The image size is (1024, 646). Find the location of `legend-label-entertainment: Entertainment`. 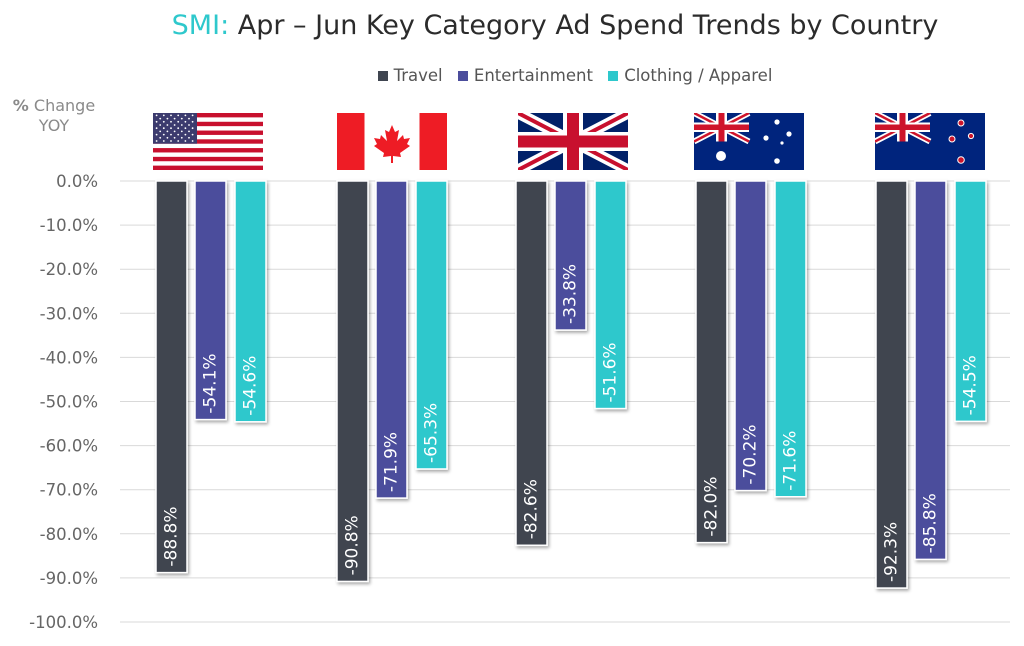

legend-label-entertainment: Entertainment is located at coordinates (533, 75).